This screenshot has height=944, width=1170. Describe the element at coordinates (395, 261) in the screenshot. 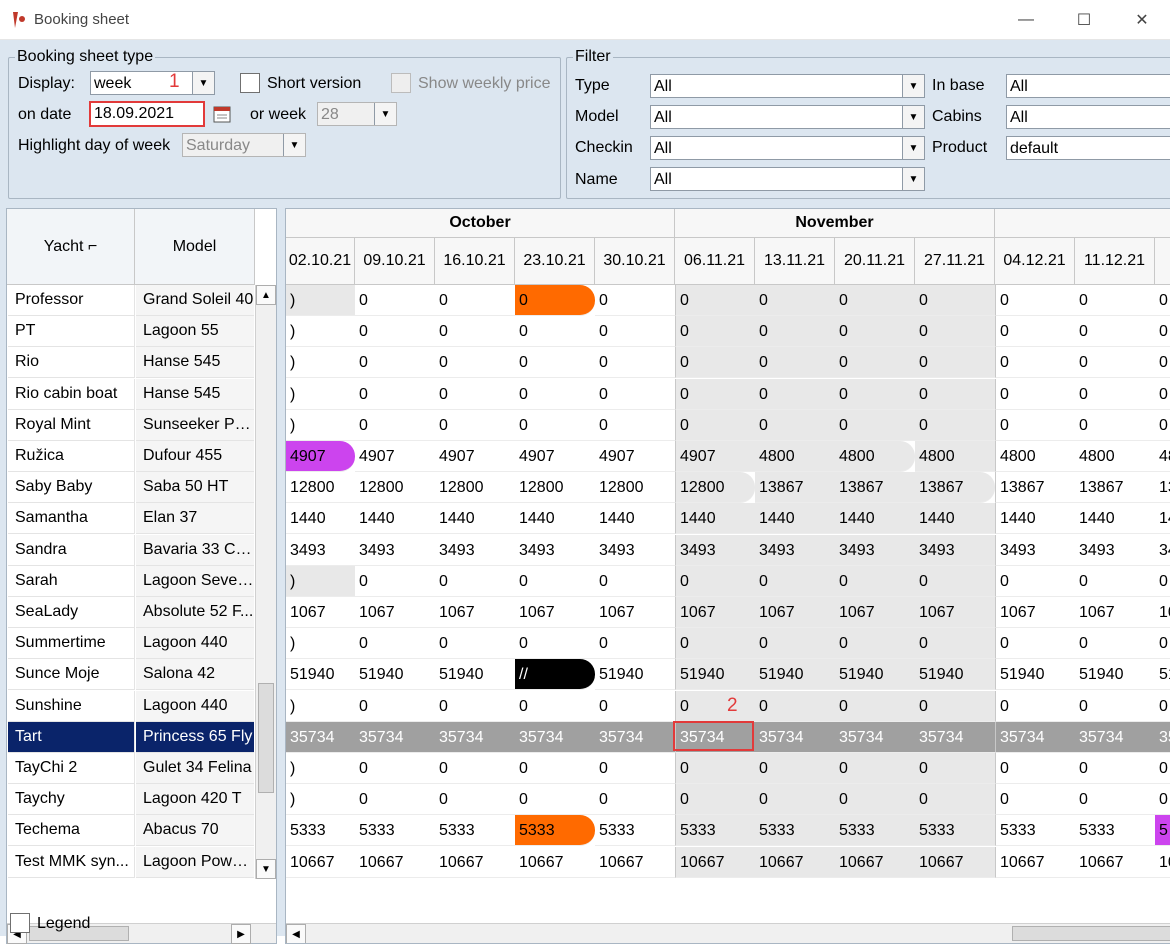

I see `week-header: 09.10.21` at that location.